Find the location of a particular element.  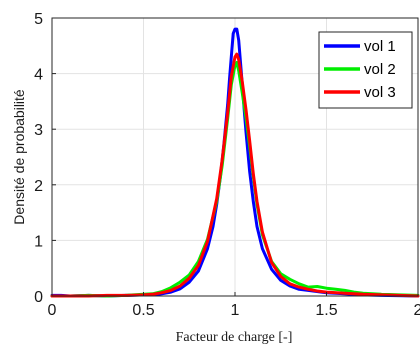

x-tick-label: 0 is located at coordinates (52, 310).